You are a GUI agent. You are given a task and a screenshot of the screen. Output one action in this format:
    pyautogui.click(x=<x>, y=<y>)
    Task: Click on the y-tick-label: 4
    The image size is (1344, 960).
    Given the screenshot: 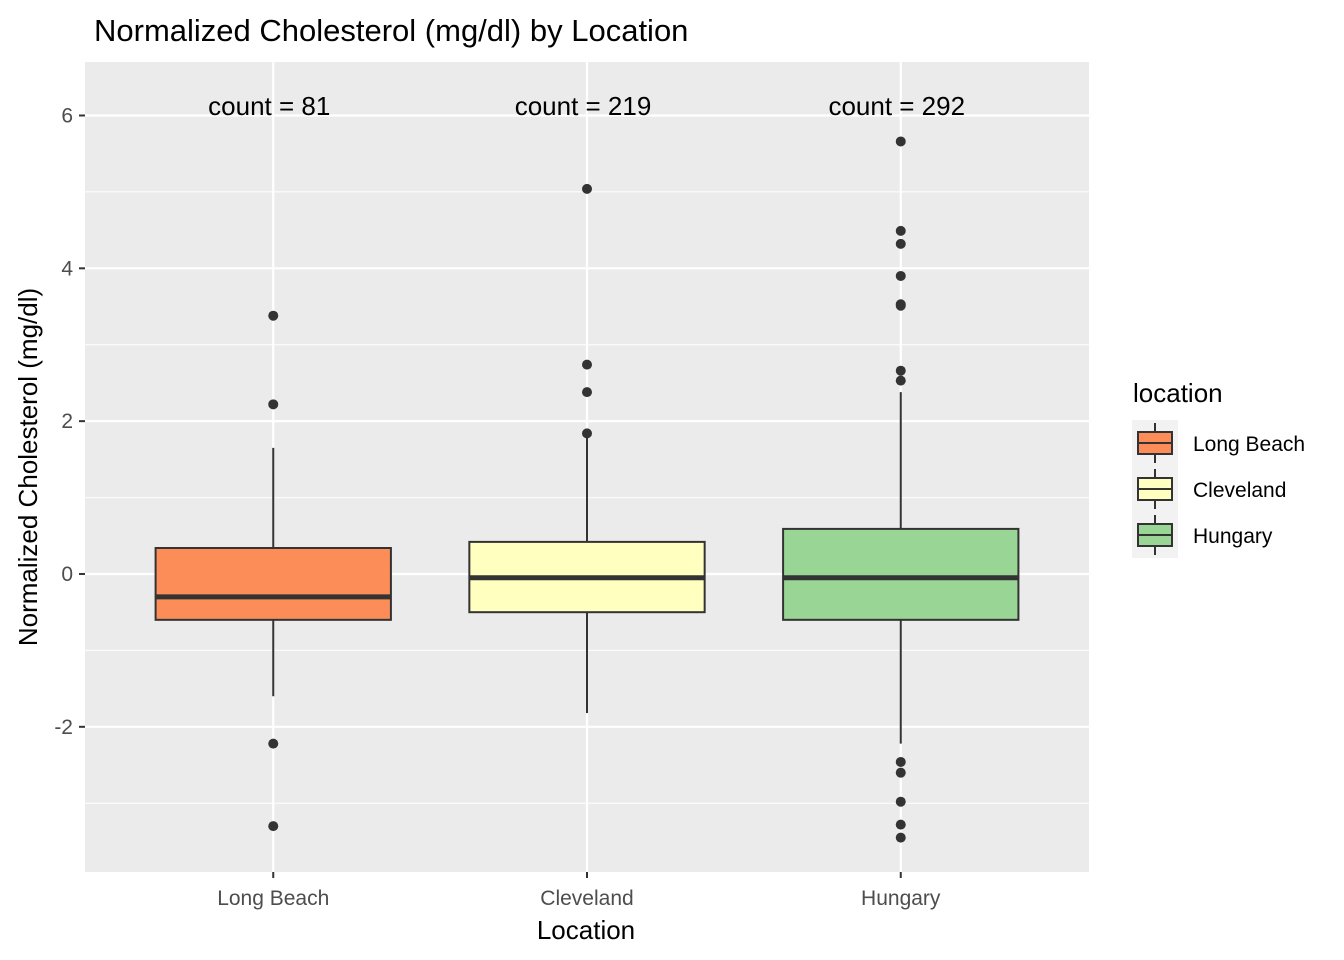 What is the action you would take?
    pyautogui.click(x=67, y=268)
    